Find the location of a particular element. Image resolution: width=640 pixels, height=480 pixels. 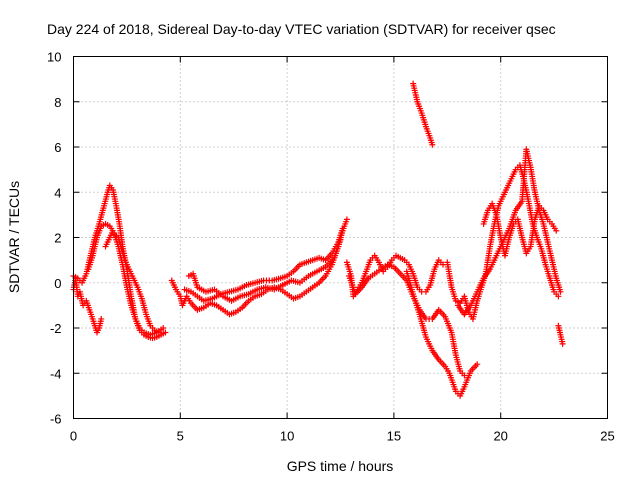

y-tick-label: 4 is located at coordinates (57, 192).